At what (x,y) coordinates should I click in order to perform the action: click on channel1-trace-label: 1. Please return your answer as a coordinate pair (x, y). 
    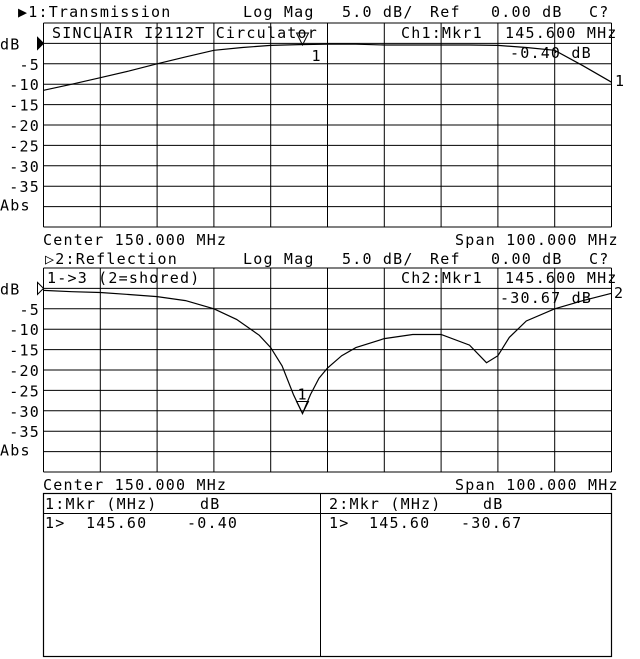
    Looking at the image, I should click on (620, 81).